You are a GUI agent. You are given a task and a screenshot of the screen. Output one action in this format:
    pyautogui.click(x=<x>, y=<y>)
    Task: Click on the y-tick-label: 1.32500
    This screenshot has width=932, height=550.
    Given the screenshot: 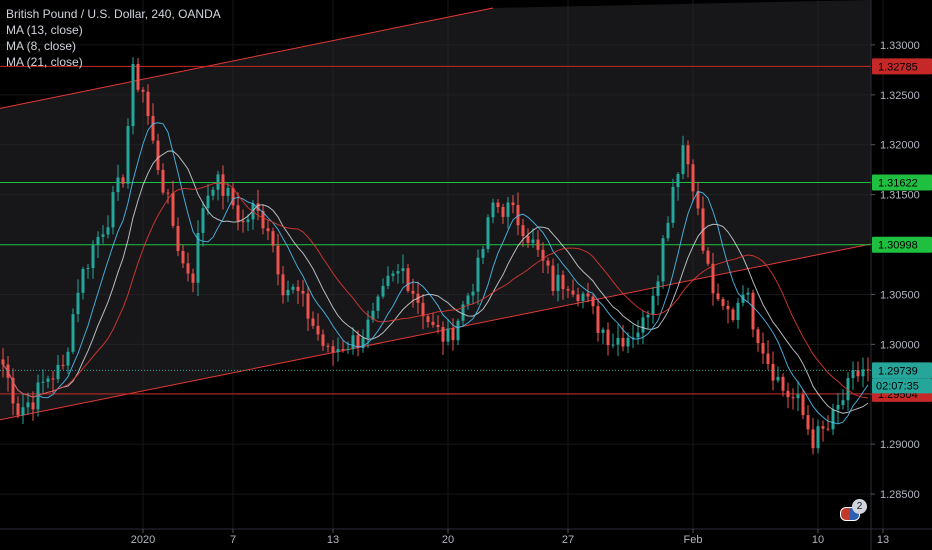 What is the action you would take?
    pyautogui.click(x=900, y=96)
    